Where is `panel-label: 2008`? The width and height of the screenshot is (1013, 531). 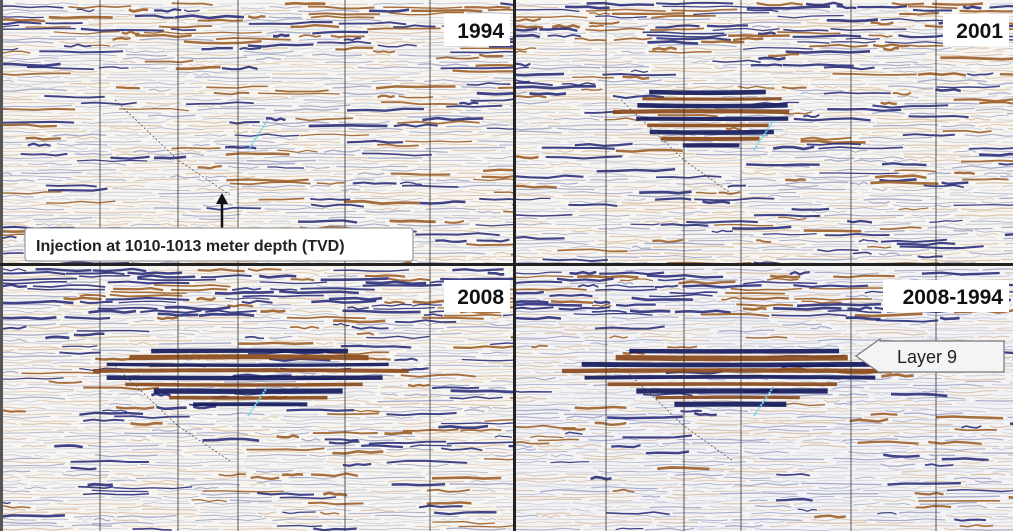
panel-label: 2008 is located at coordinates (480, 297).